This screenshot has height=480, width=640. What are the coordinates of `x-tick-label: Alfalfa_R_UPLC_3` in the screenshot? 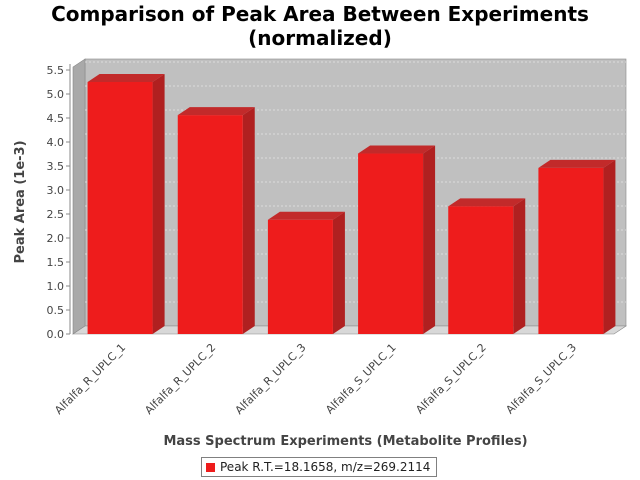 It's located at (271, 379).